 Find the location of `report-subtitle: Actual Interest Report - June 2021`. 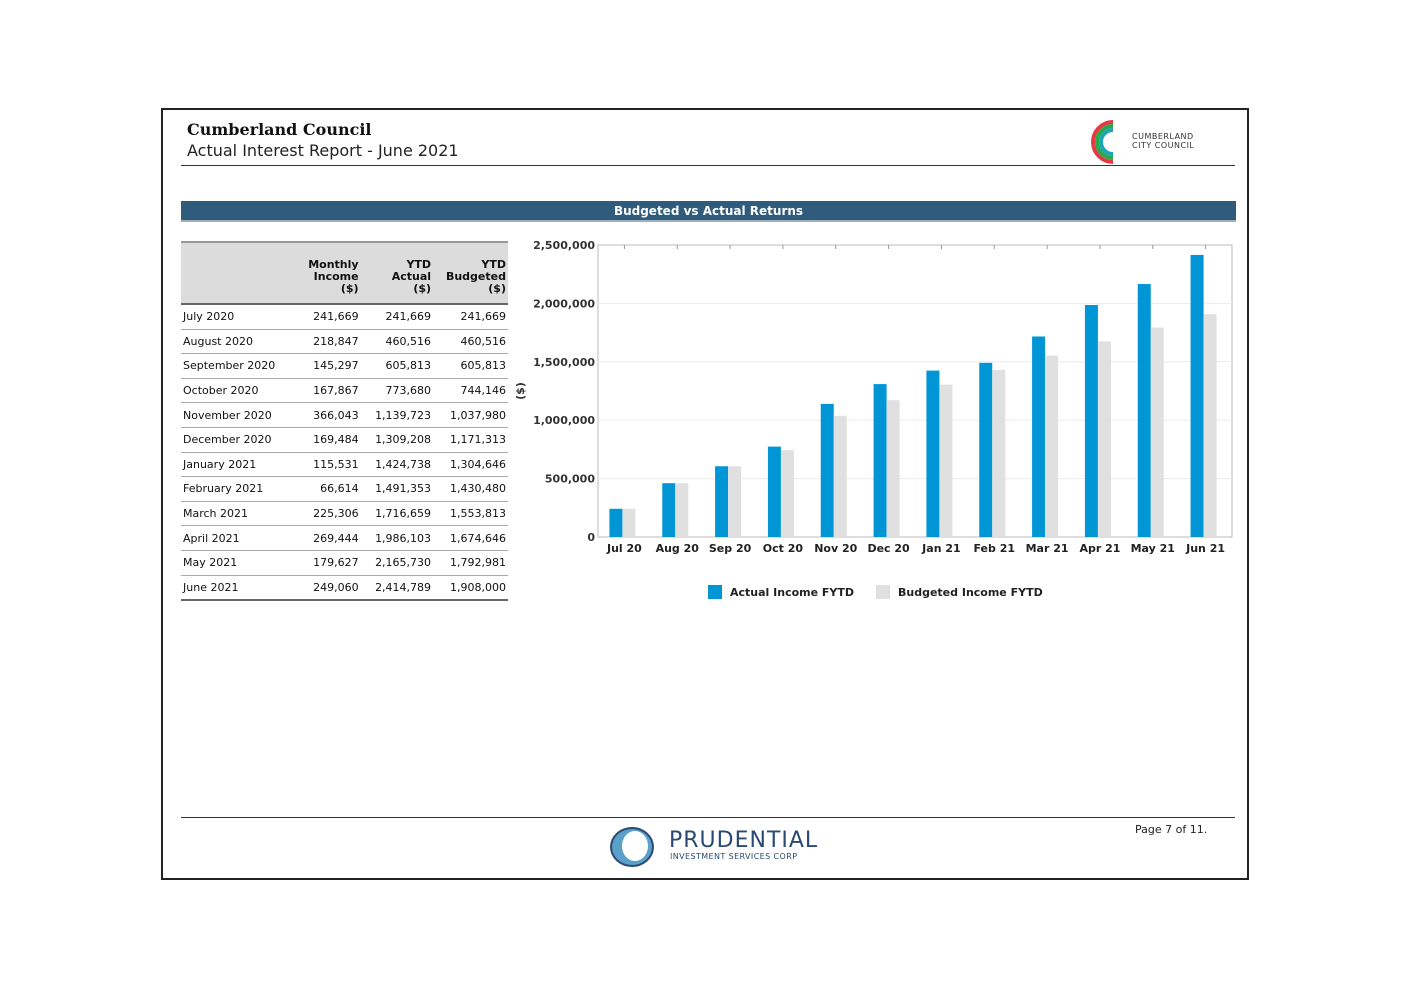

report-subtitle: Actual Interest Report - June 2021 is located at coordinates (323, 150).